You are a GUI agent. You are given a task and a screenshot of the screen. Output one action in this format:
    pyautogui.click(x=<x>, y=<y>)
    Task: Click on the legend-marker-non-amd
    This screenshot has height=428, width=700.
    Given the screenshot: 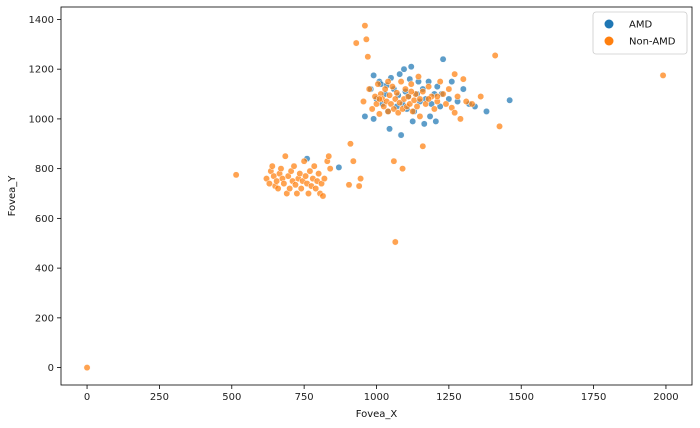 What is the action you would take?
    pyautogui.click(x=609, y=41)
    